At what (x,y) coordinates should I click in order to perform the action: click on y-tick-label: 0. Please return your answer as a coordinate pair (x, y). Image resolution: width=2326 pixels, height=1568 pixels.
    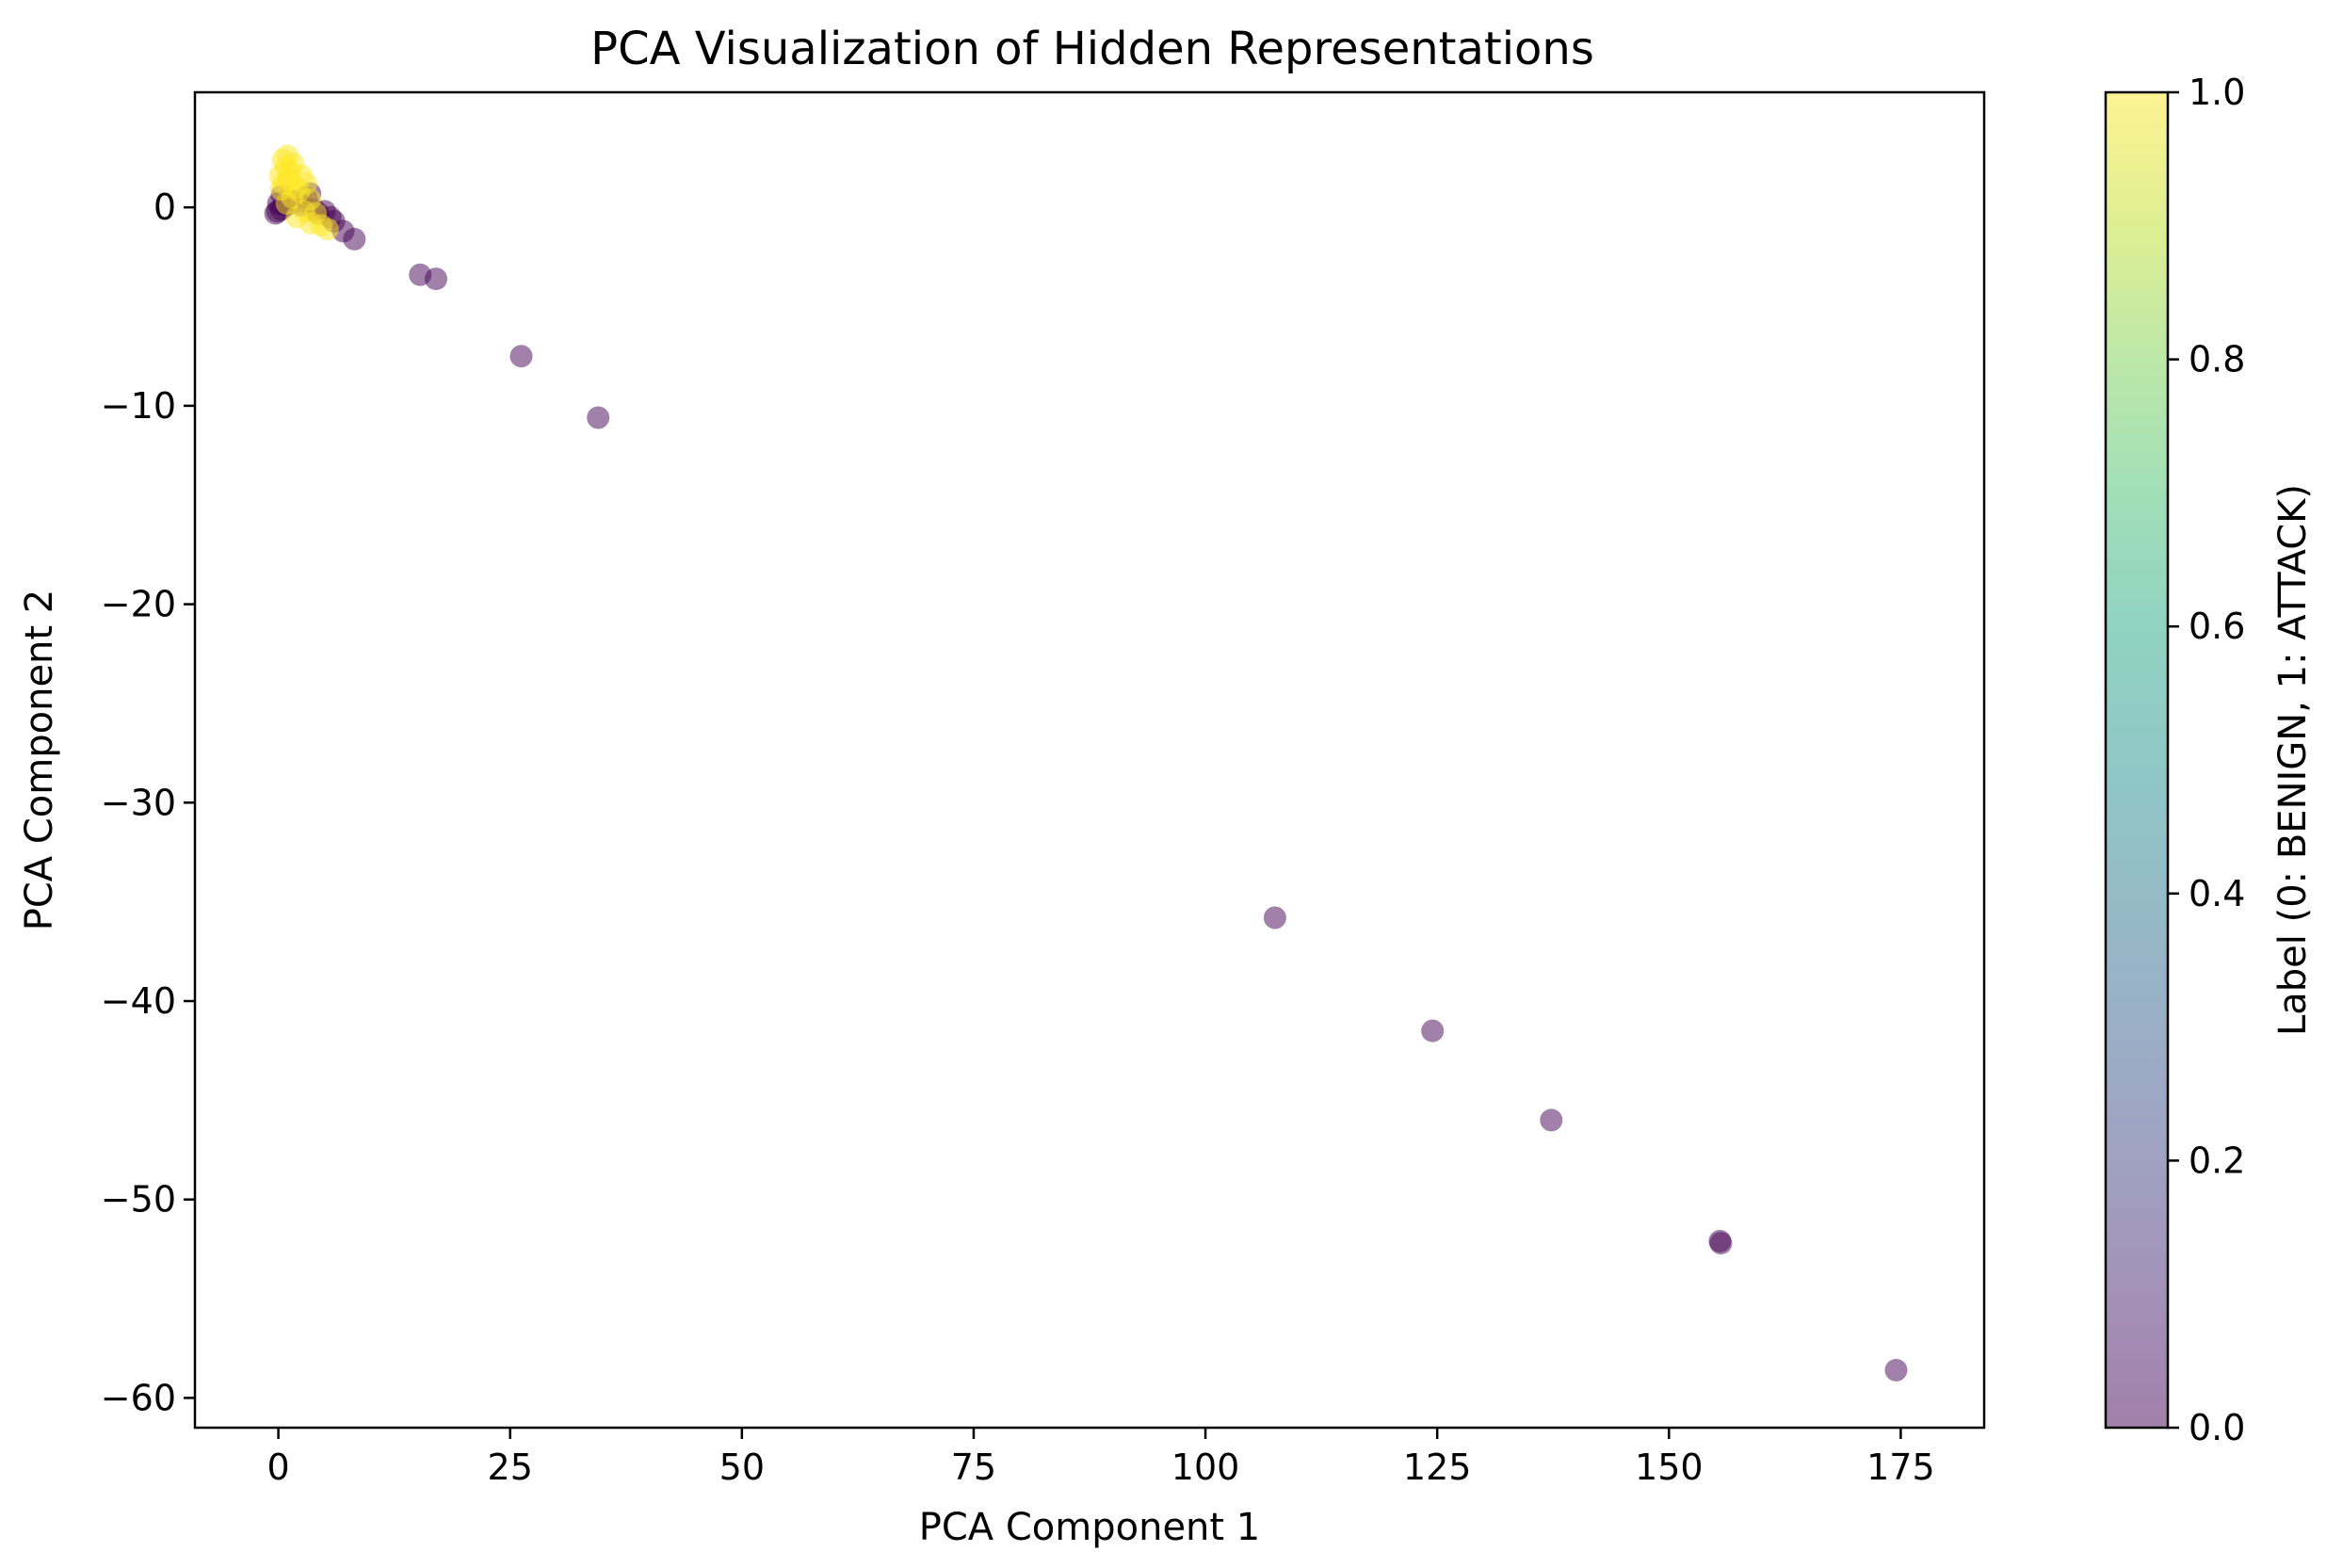
    Looking at the image, I should click on (165, 207).